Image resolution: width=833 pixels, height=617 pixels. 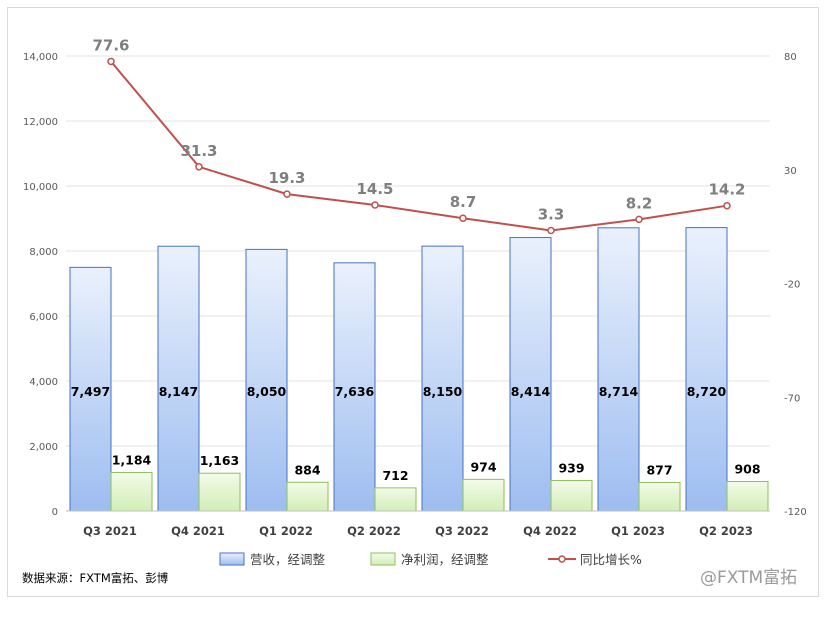 I want to click on net-profit-data-label: 908, so click(x=747, y=468).